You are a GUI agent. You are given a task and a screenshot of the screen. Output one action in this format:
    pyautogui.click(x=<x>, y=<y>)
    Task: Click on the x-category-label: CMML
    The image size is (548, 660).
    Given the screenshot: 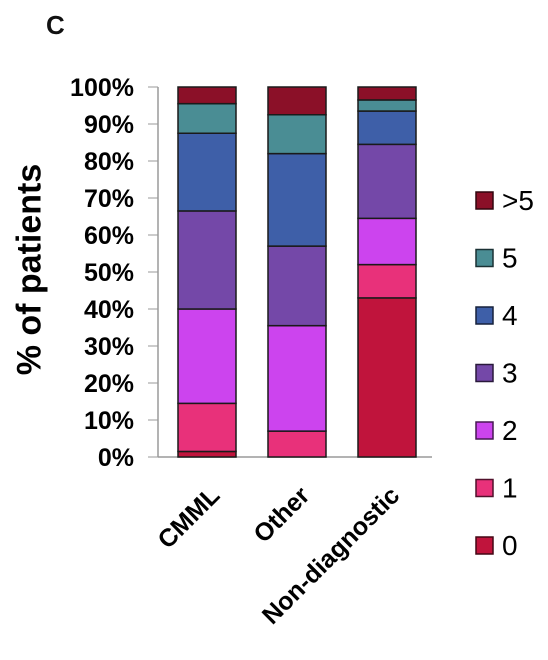 What is the action you would take?
    pyautogui.click(x=188, y=517)
    